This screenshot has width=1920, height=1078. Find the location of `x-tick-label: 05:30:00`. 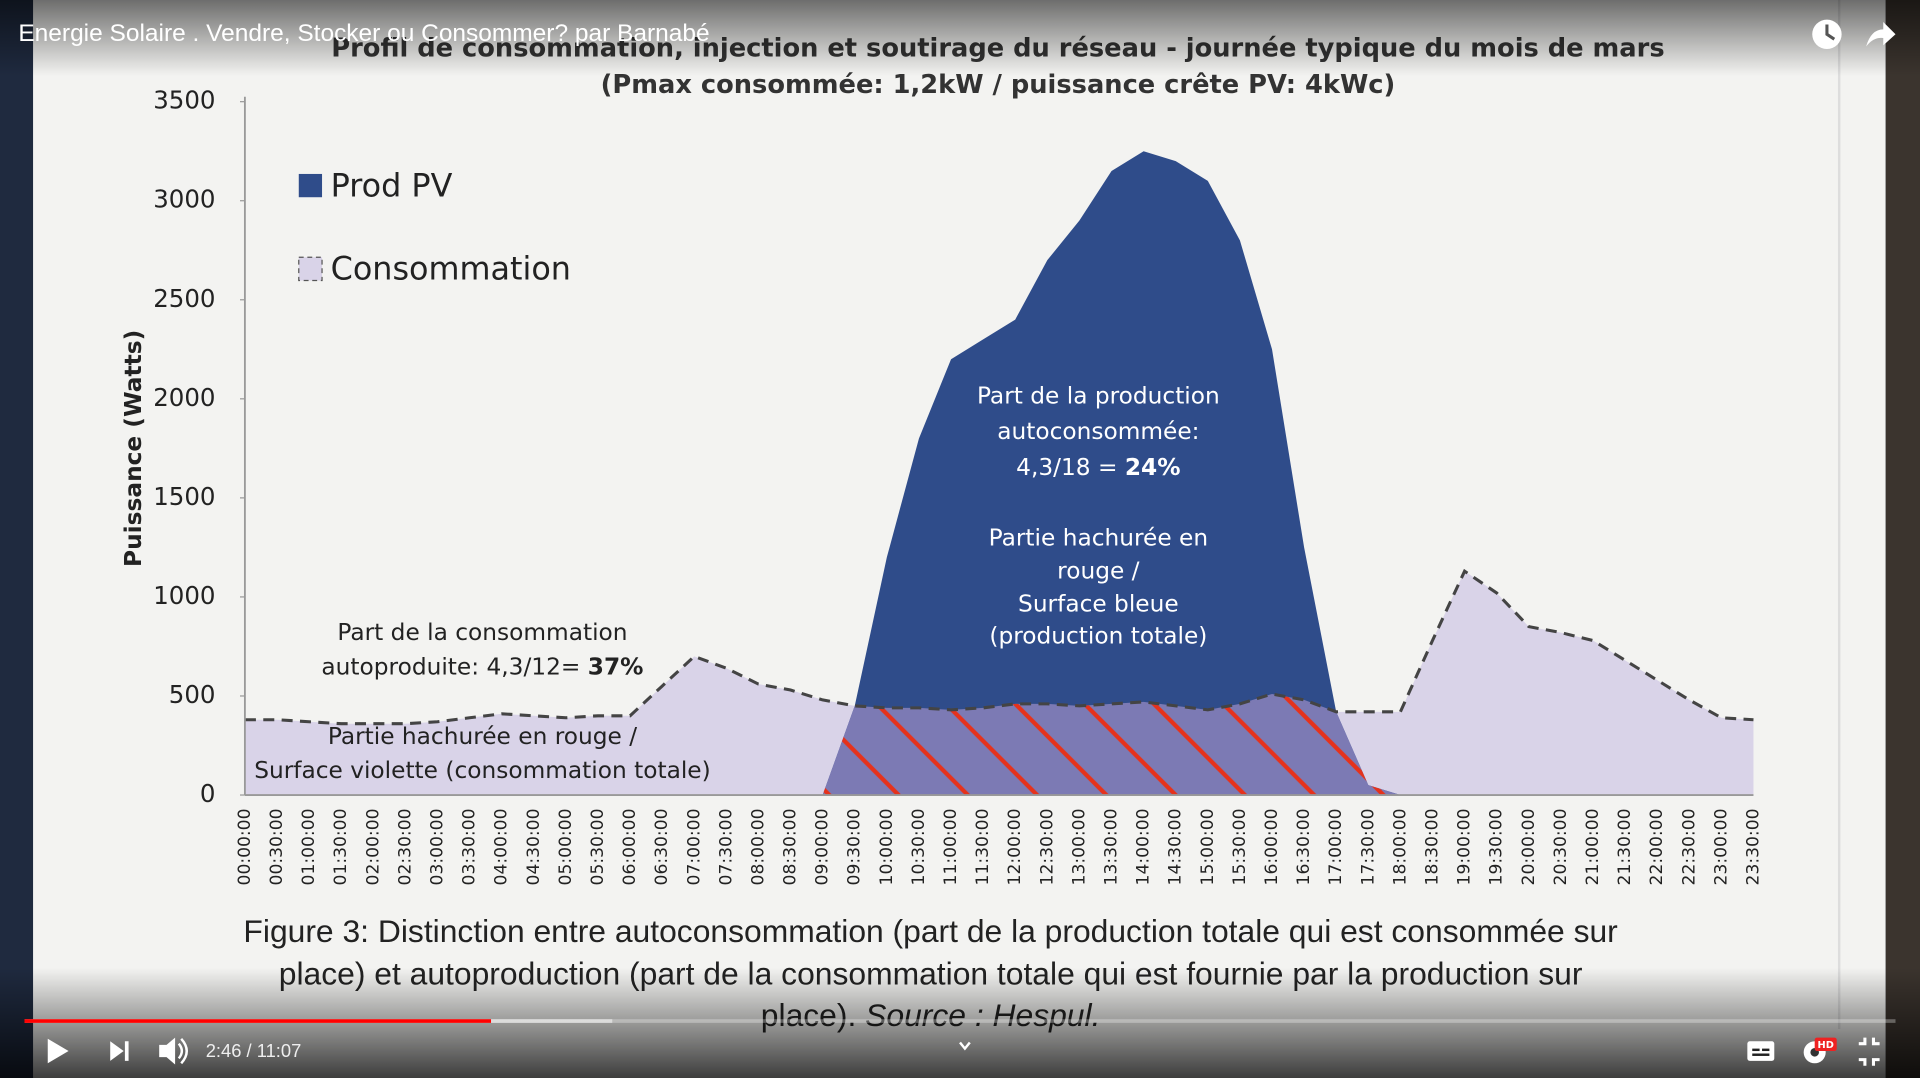

x-tick-label: 05:30:00 is located at coordinates (598, 847).